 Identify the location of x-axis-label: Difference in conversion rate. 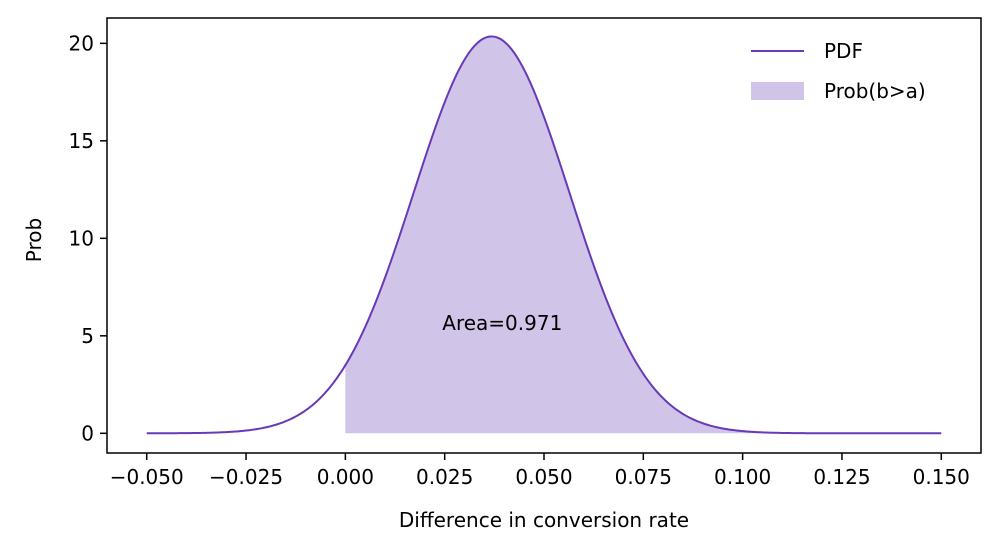
(544, 520).